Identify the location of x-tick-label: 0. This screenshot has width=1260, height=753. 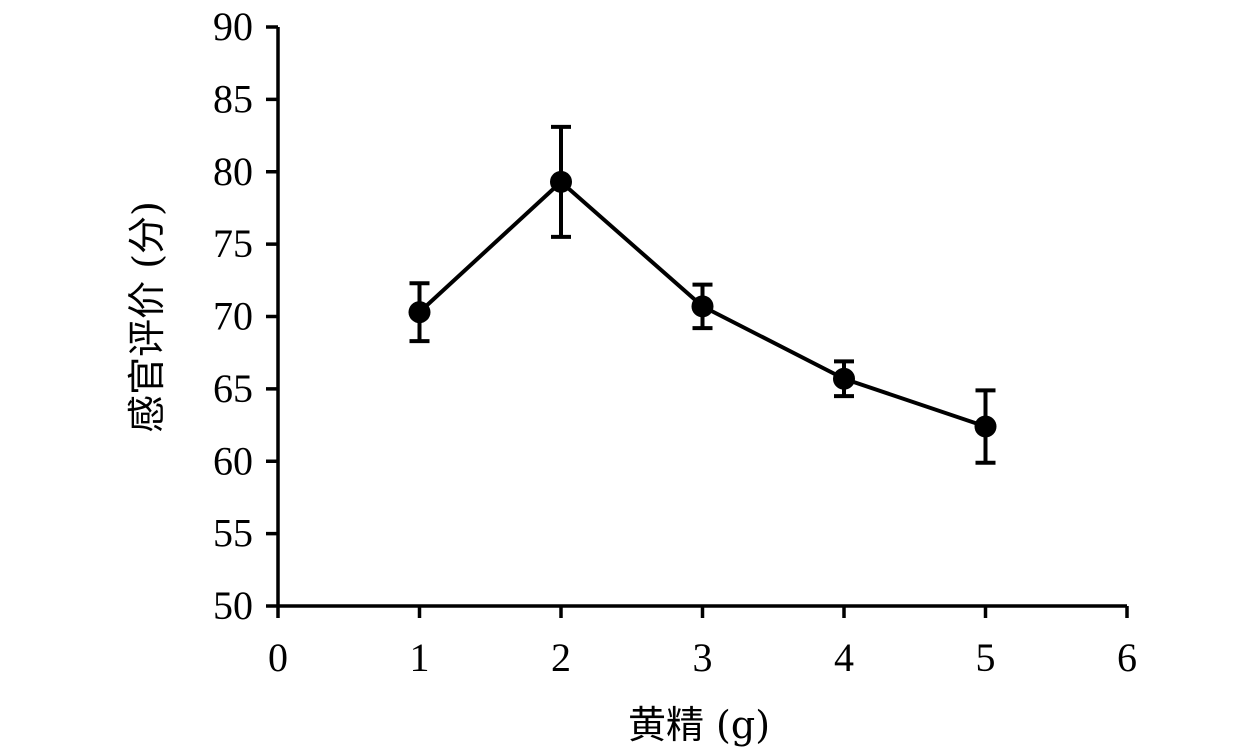
(278, 657).